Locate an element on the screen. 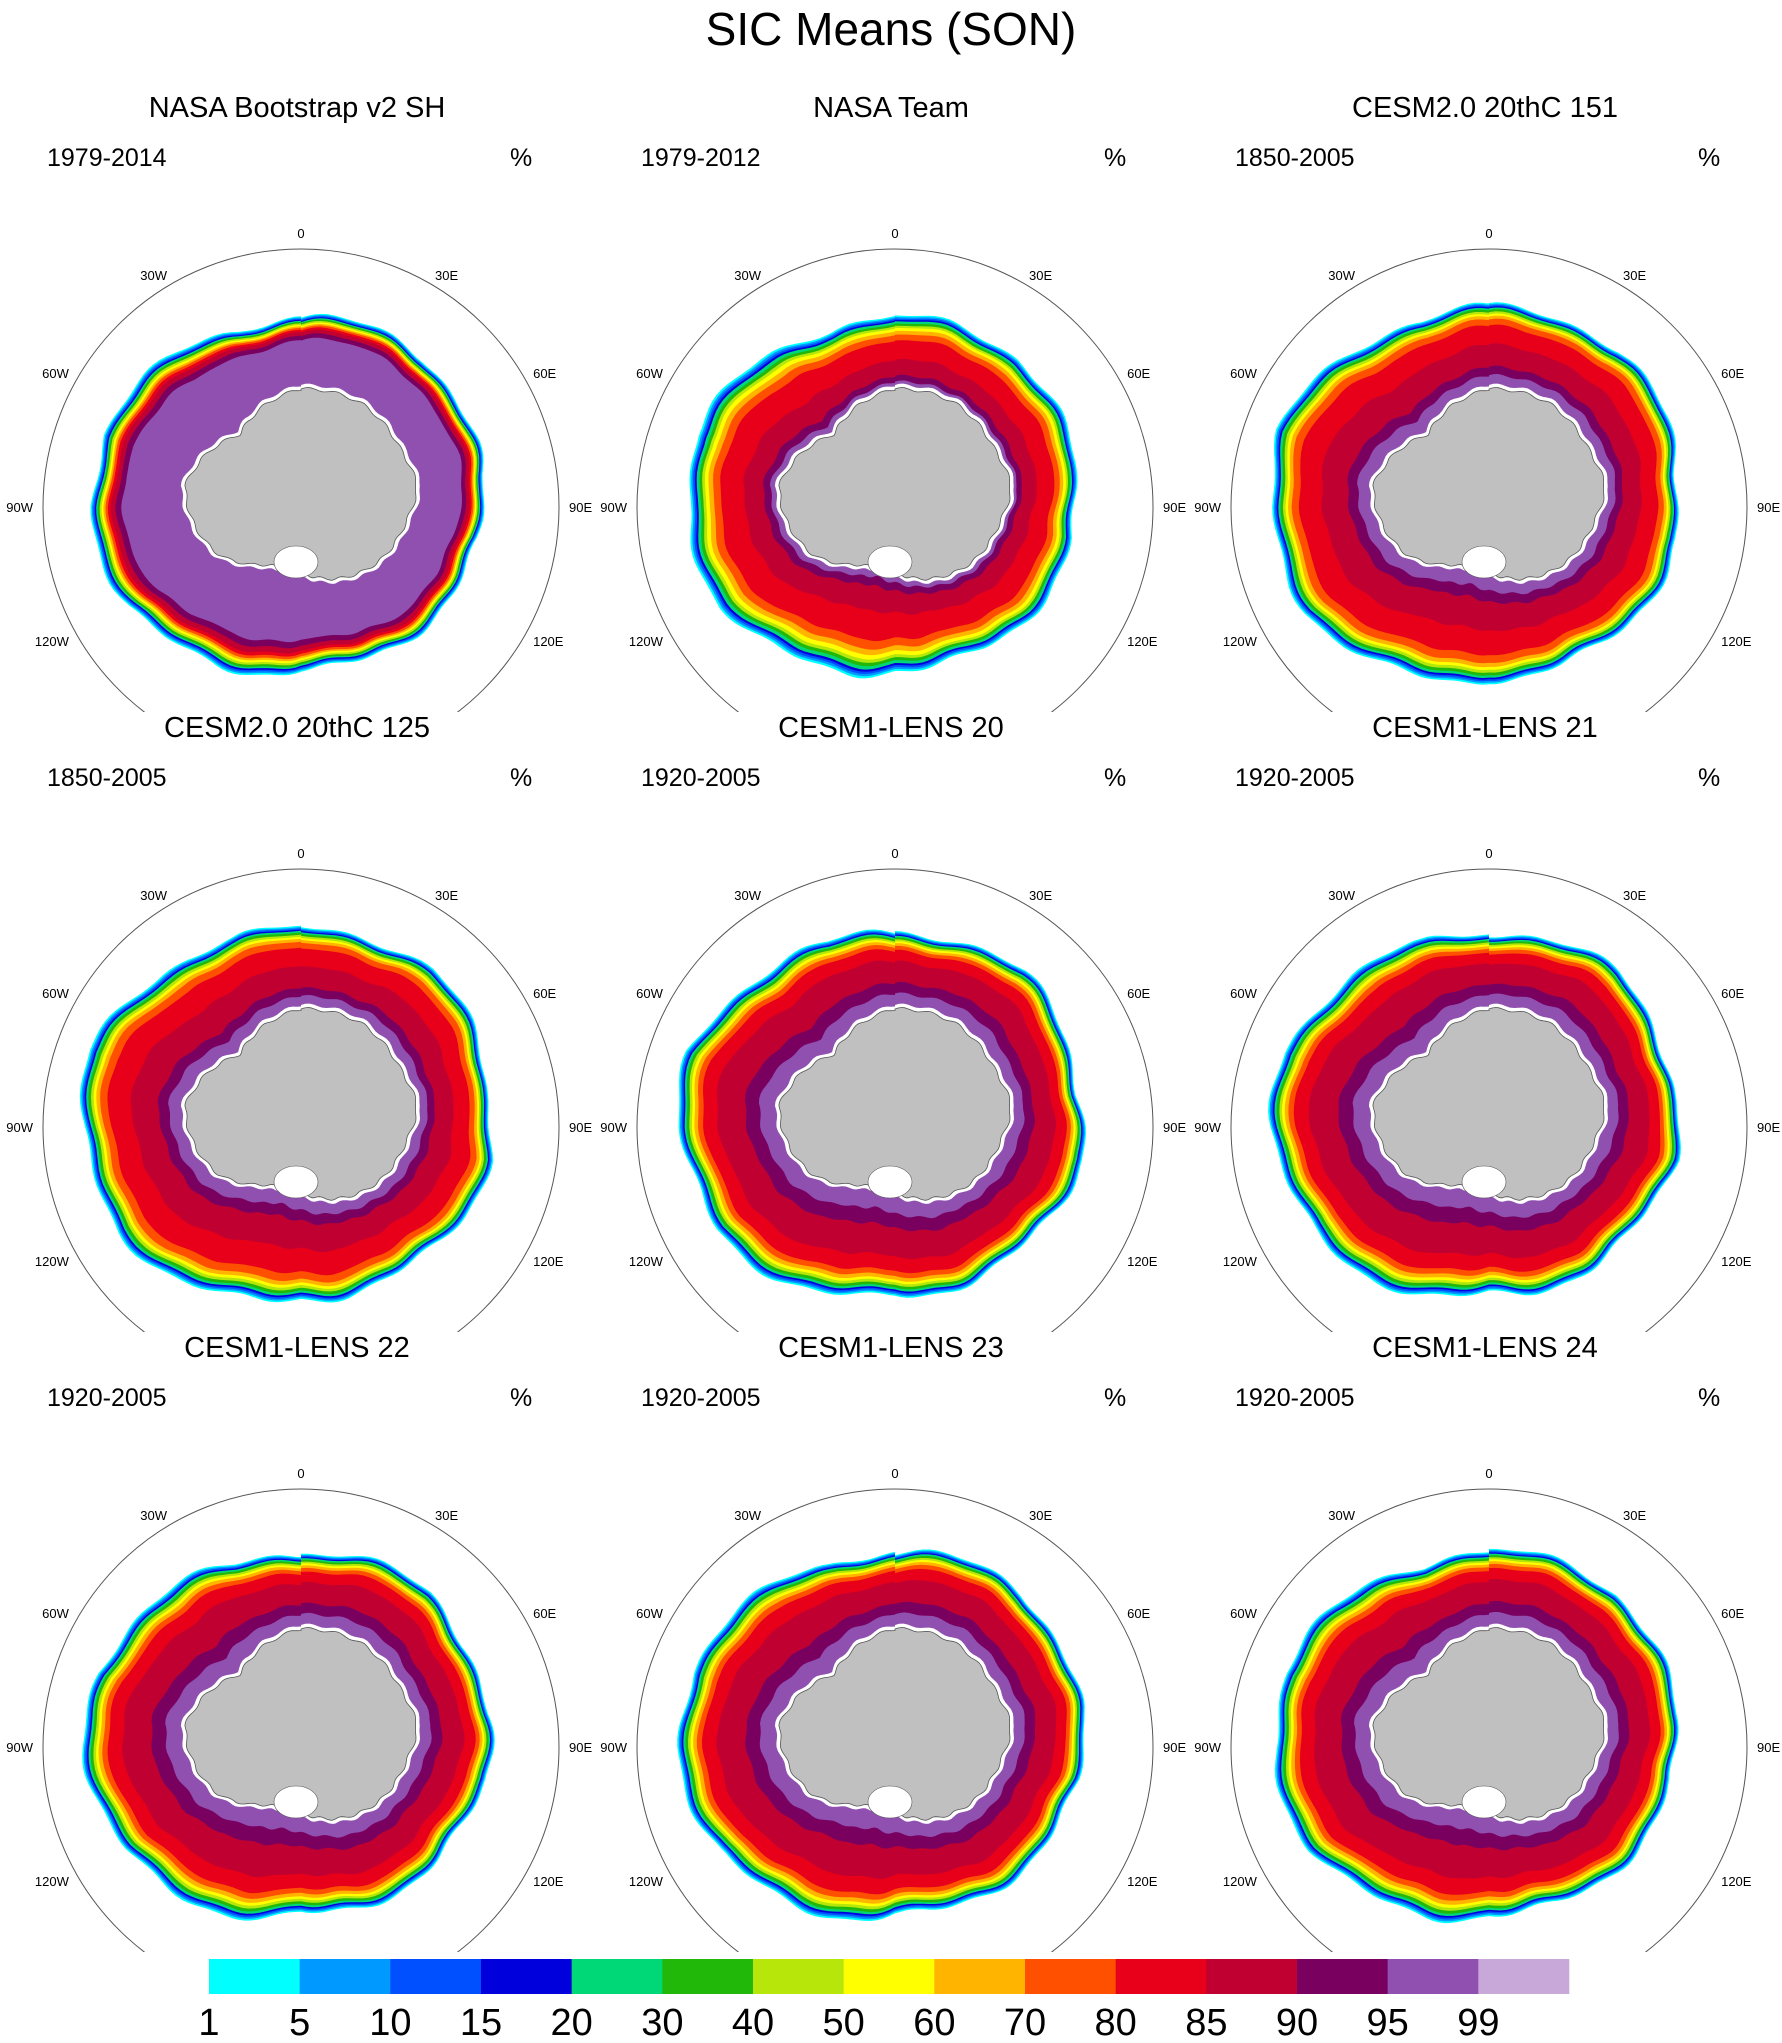 This screenshot has height=2043, width=1782. panel-title: CESM2.0 20thC 125 is located at coordinates (297, 728).